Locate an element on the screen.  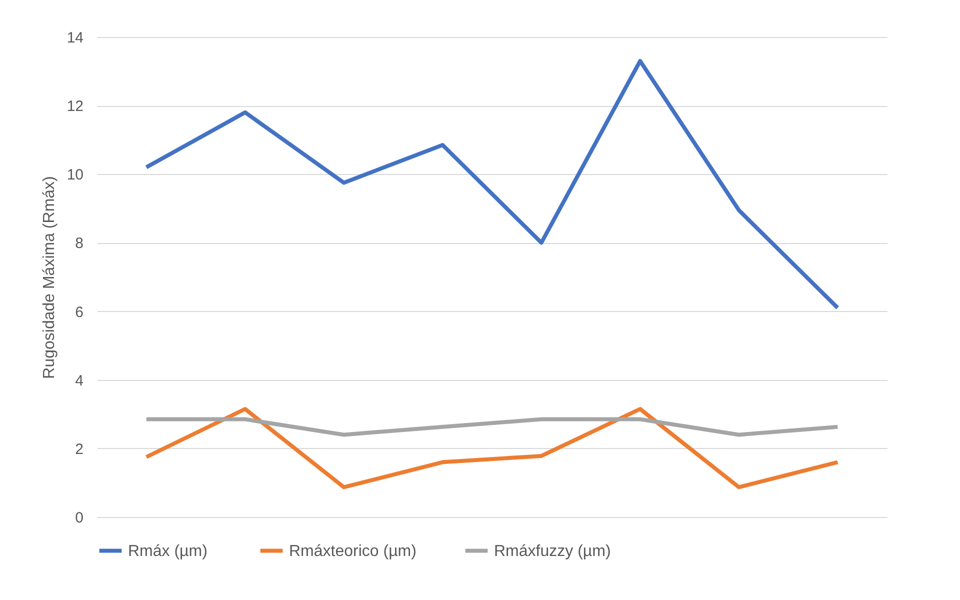
legend-label: Rmáxfuzzy (µm) is located at coordinates (552, 551).